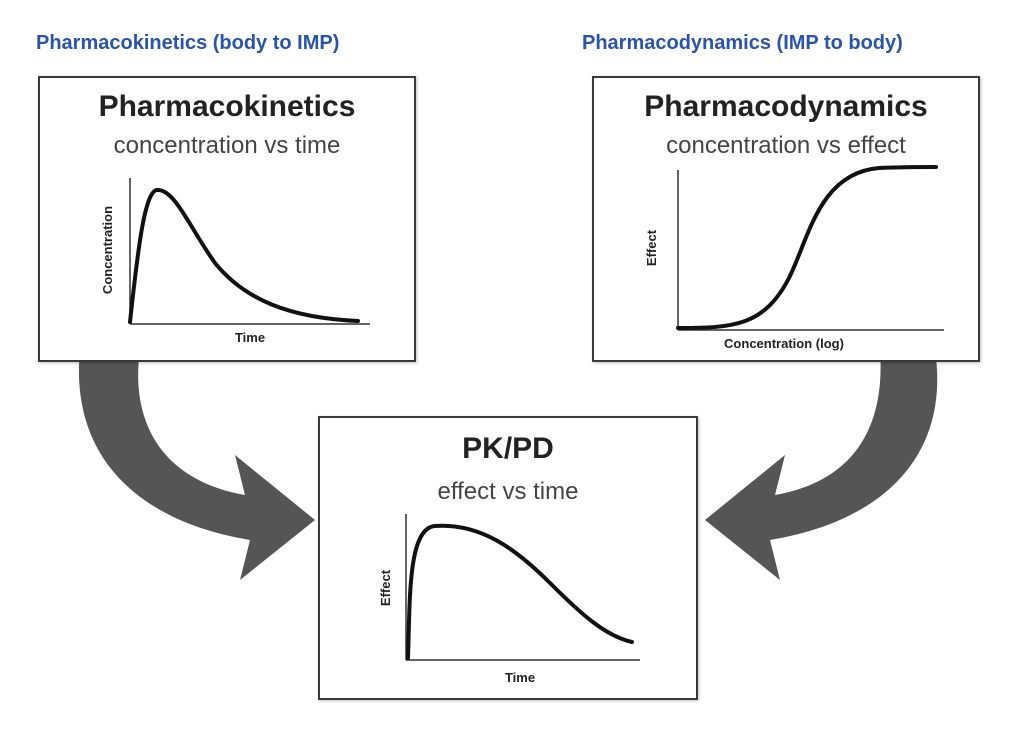 The height and width of the screenshot is (732, 1012). I want to click on pk-panel-subtitle: concentration vs time, so click(227, 145).